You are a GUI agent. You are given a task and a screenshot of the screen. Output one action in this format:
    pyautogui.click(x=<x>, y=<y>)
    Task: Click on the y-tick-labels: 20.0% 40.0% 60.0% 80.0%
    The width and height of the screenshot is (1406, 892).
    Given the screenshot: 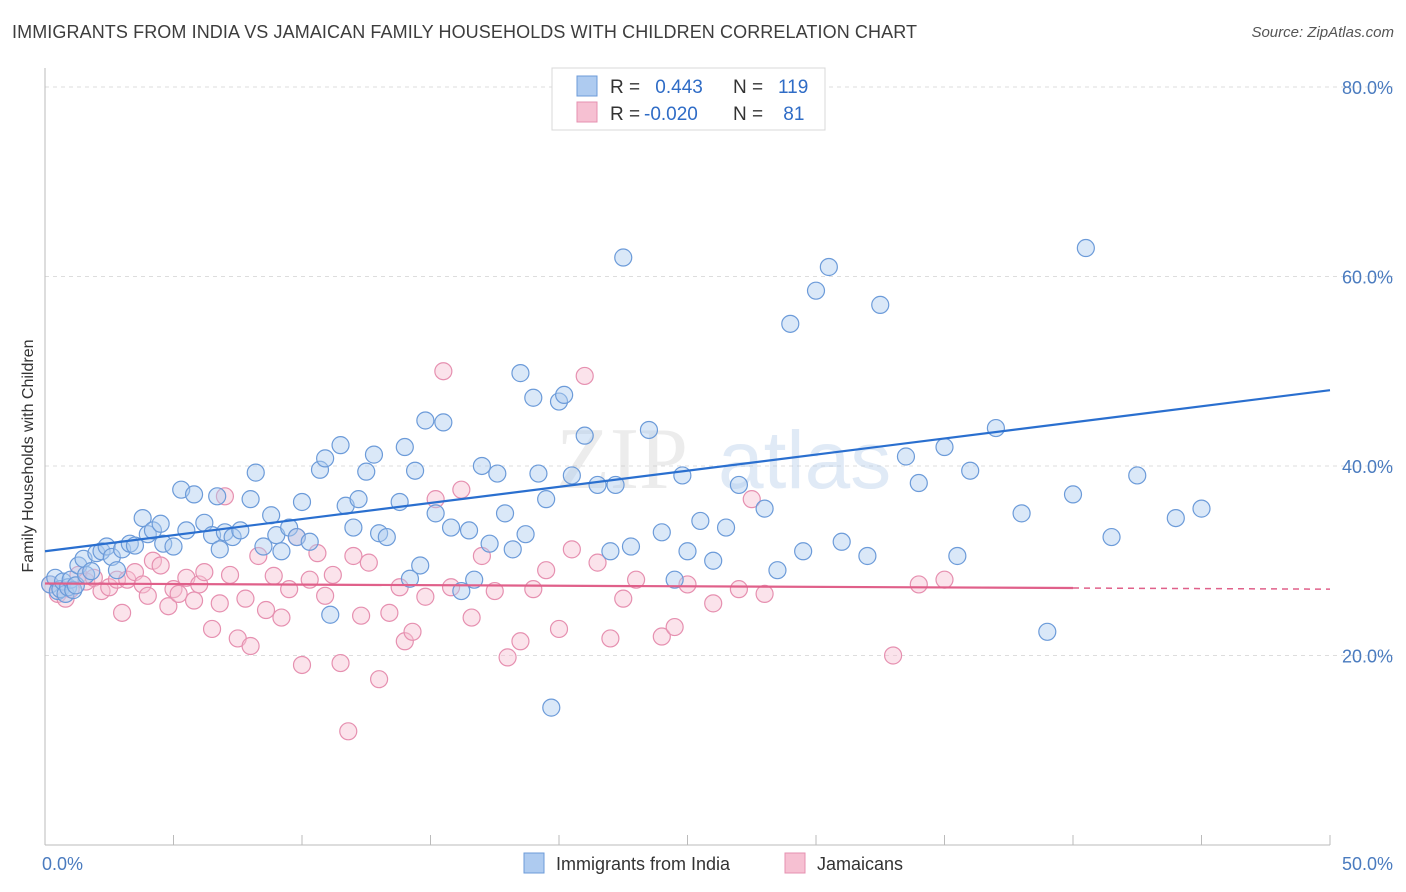 What is the action you would take?
    pyautogui.click(x=1367, y=372)
    